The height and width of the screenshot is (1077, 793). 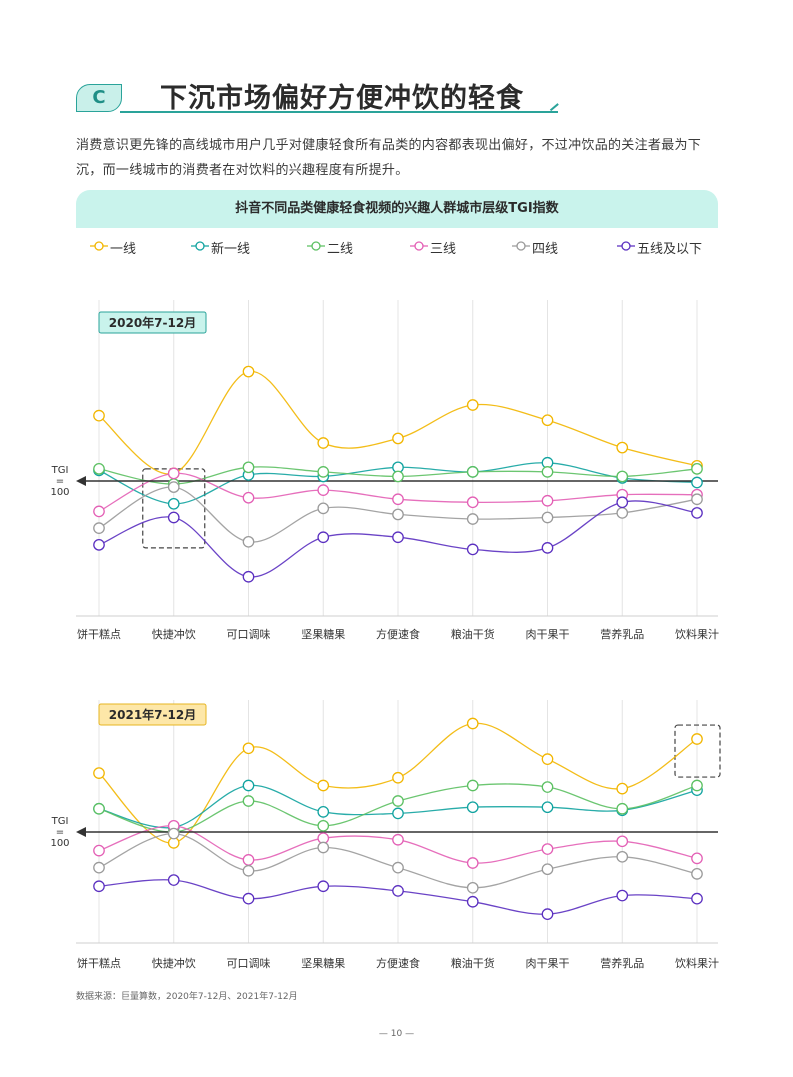 What do you see at coordinates (174, 634) in the screenshot?
I see `x-tick-label: 快捷冲饮` at bounding box center [174, 634].